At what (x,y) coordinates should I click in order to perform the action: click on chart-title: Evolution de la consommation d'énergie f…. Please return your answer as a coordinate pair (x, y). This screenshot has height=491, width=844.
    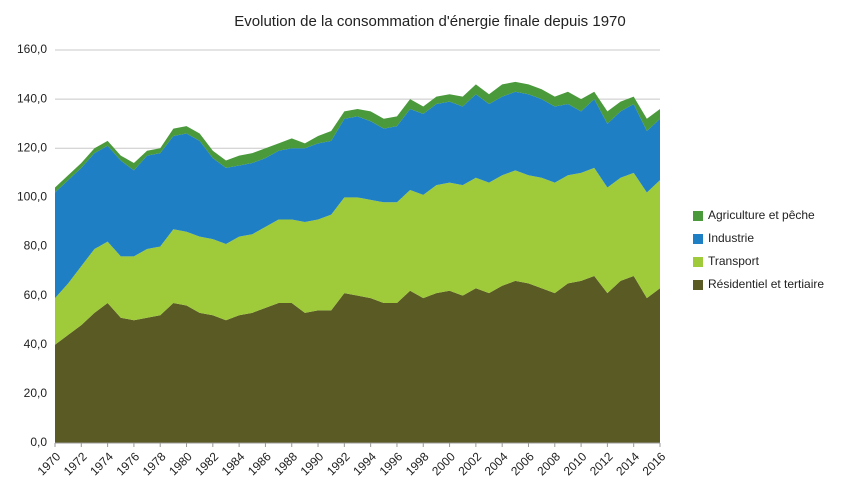
    Looking at the image, I should click on (429, 21).